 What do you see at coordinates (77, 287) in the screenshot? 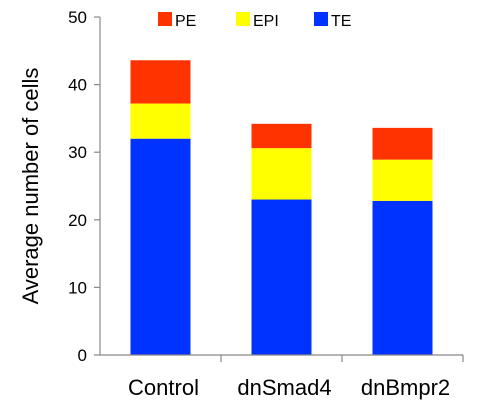
I see `y-tick-label: 10` at bounding box center [77, 287].